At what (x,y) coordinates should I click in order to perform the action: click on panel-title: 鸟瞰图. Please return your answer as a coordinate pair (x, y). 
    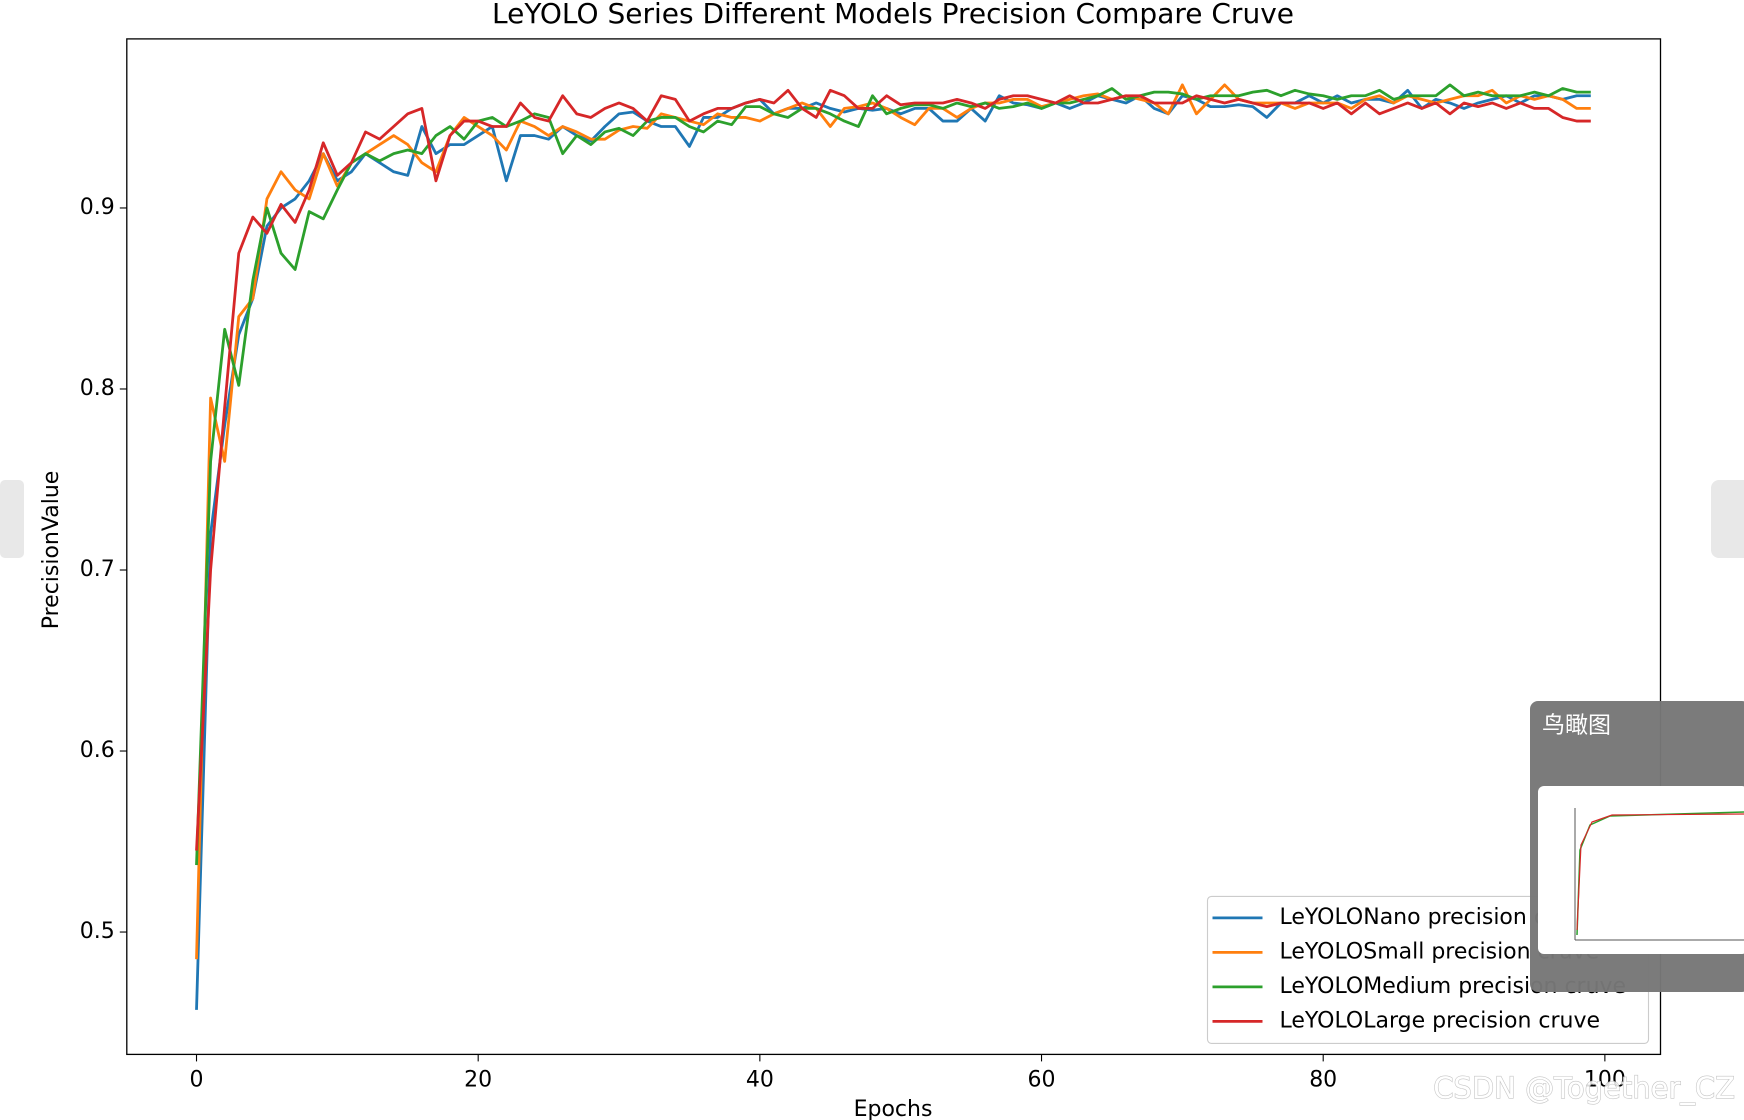
    Looking at the image, I should click on (1576, 726).